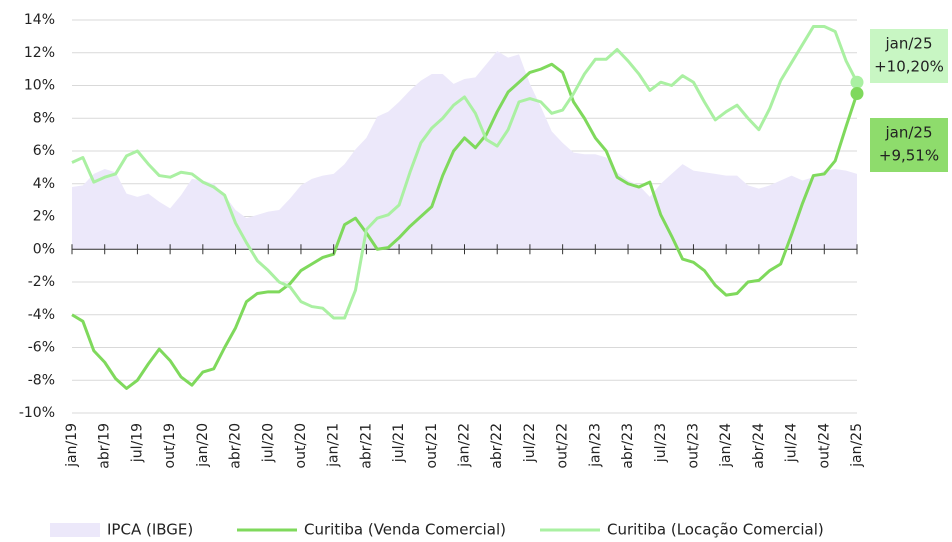 Image resolution: width=952 pixels, height=542 pixels. Describe the element at coordinates (366, 446) in the screenshot. I see `x-tick-label: abr/21` at that location.